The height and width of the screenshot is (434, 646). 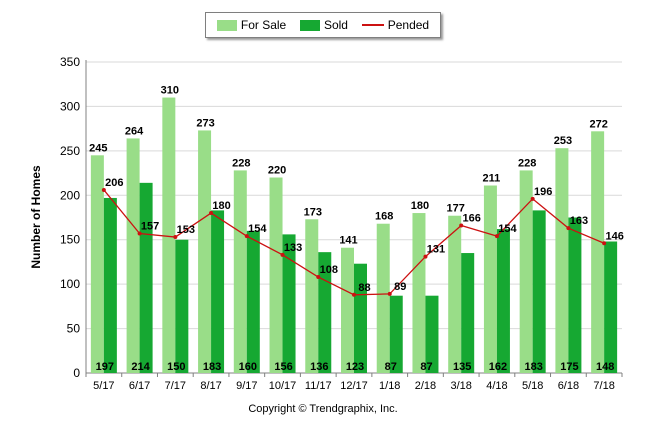 I want to click on y-tick-label: 100, so click(x=70, y=284).